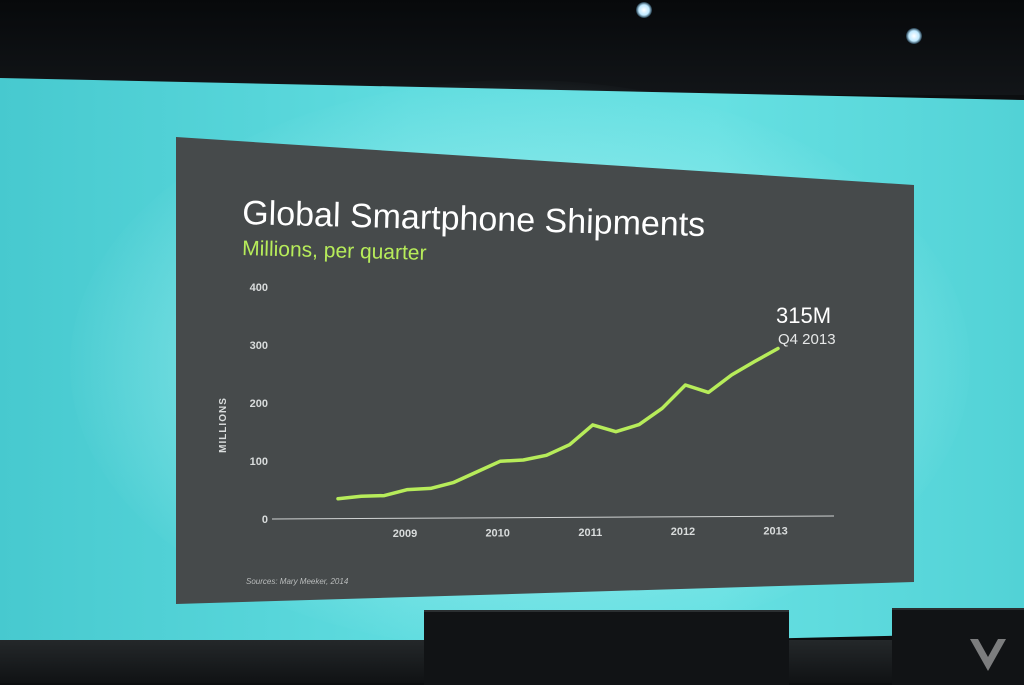  Describe the element at coordinates (553, 517) in the screenshot. I see `x-axis-line` at that location.